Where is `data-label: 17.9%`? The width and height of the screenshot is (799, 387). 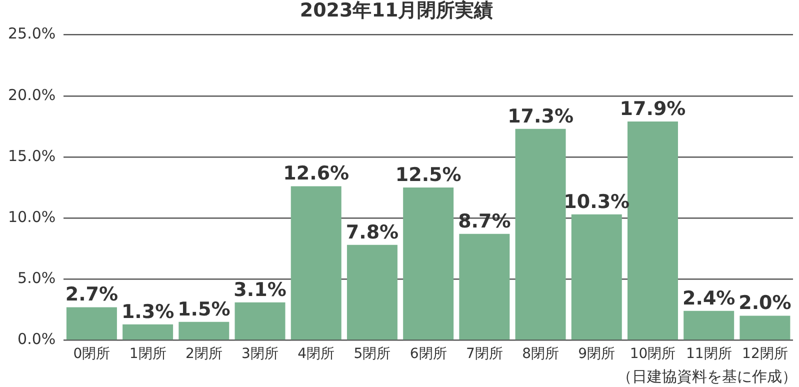 data-label: 17.9% is located at coordinates (653, 109).